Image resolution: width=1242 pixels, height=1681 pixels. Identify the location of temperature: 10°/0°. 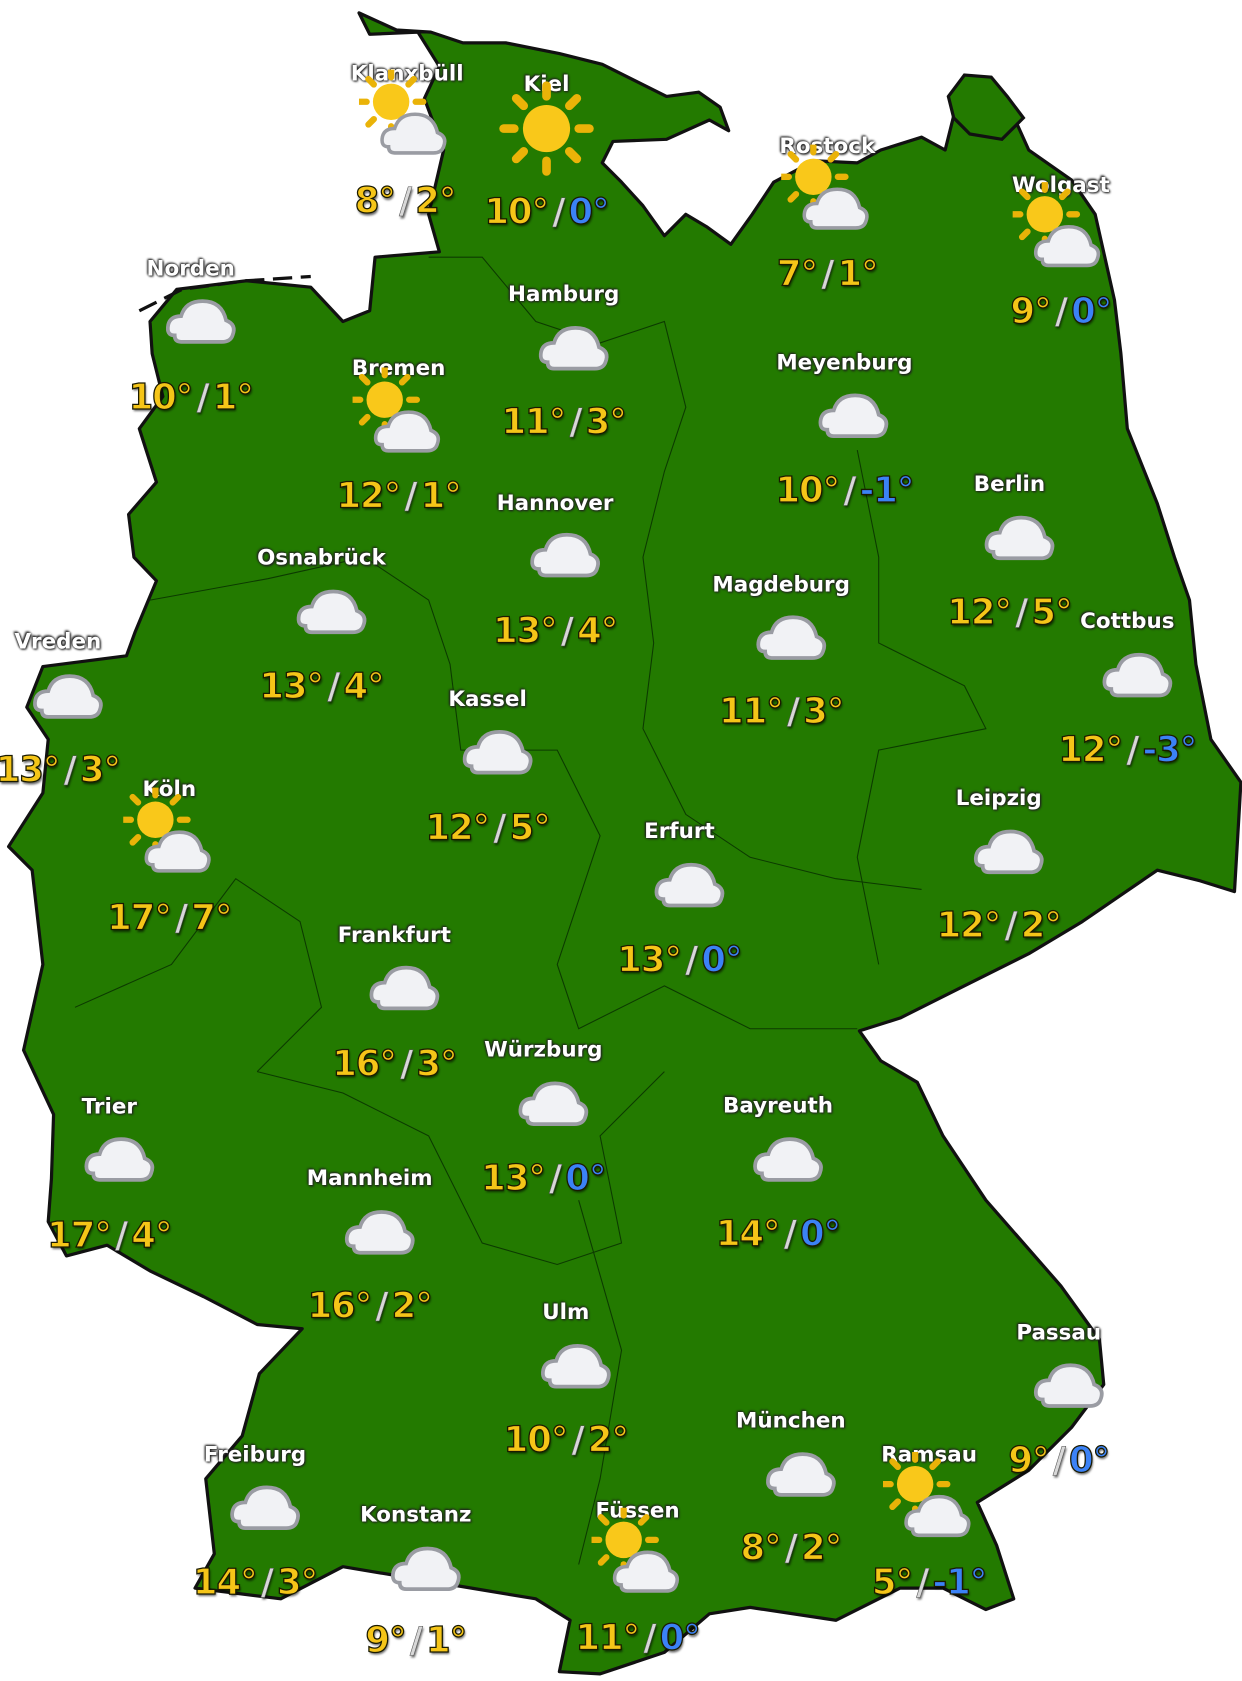
(547, 211).